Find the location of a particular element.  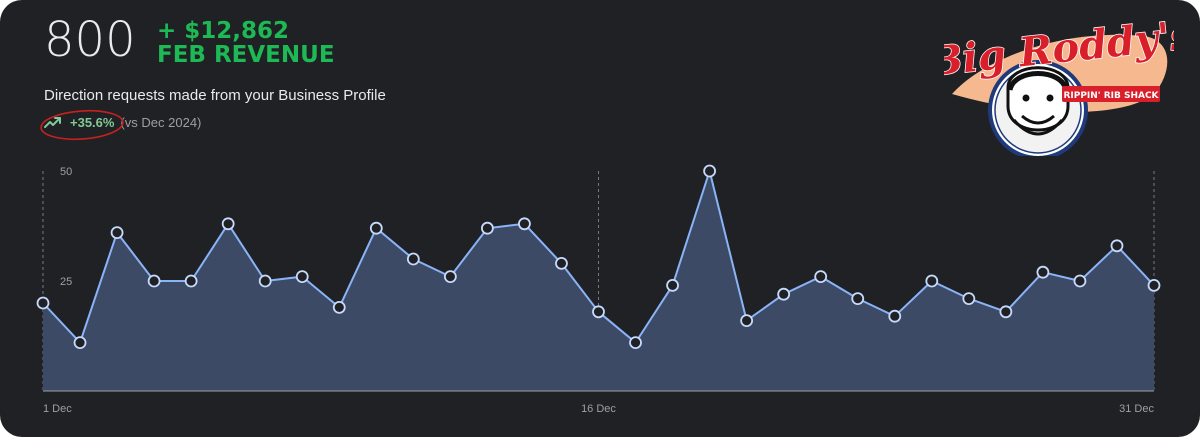

logo-tagline: RIPPIN' RIB SHACK is located at coordinates (1111, 96).